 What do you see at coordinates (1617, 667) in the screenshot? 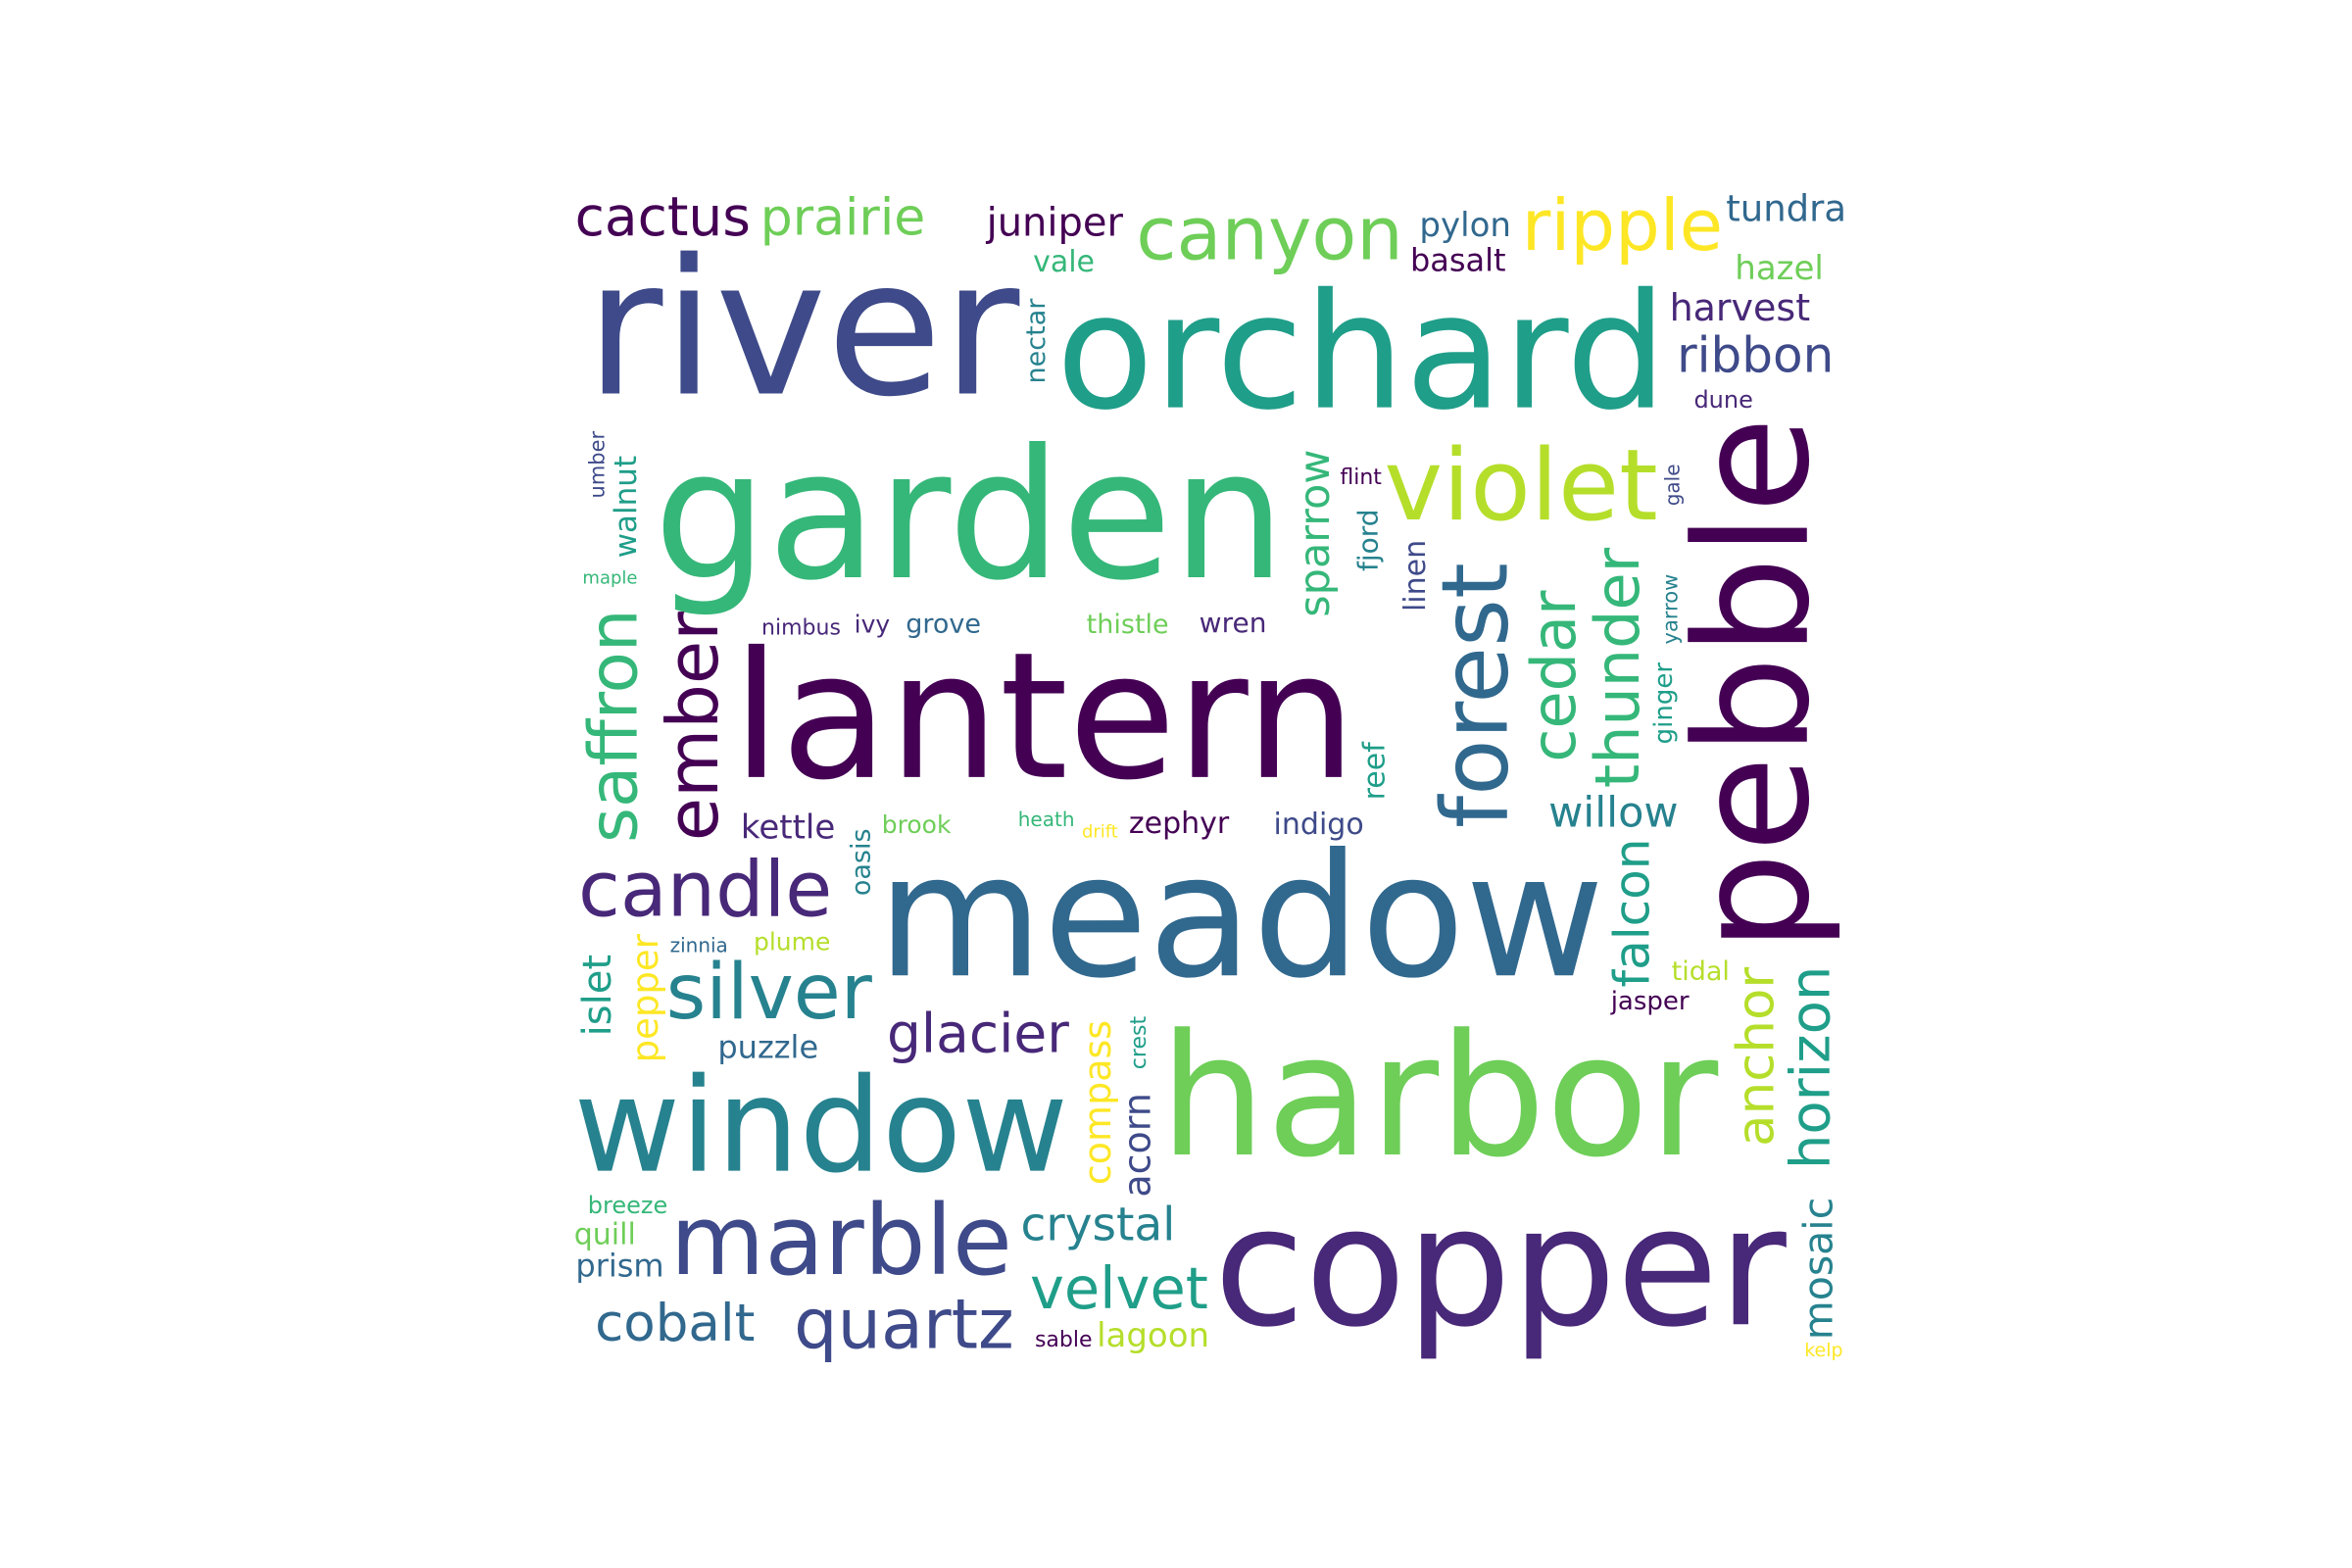
I see `cloud-word: thunder` at bounding box center [1617, 667].